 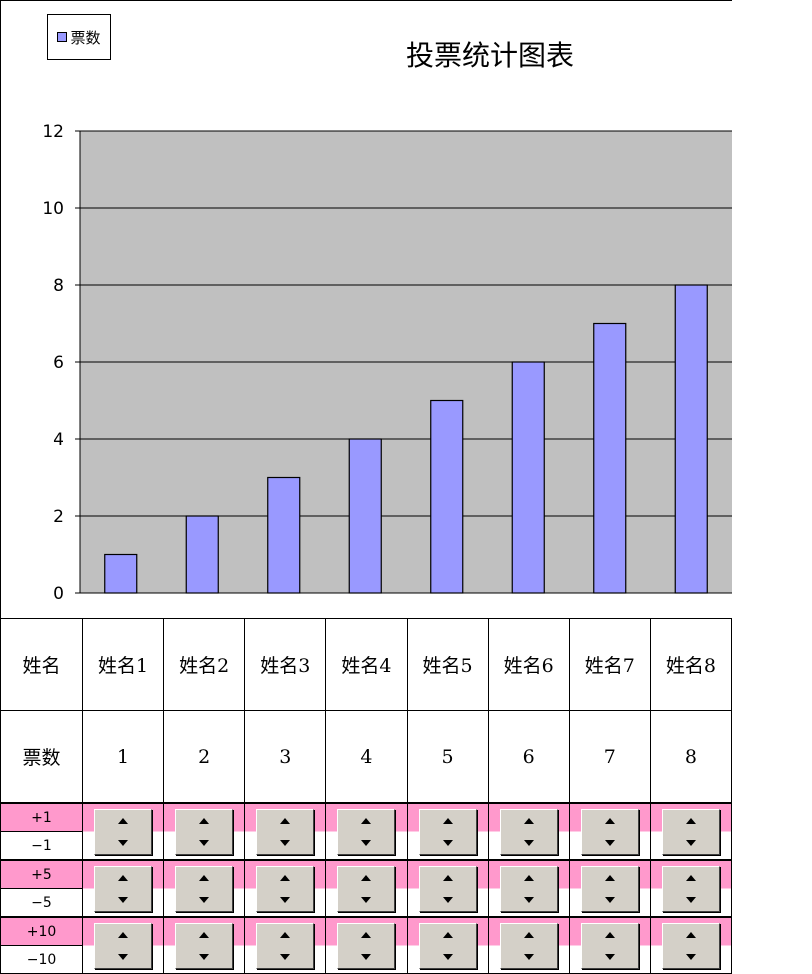 I want to click on votes-cell: 6, so click(x=528, y=757).